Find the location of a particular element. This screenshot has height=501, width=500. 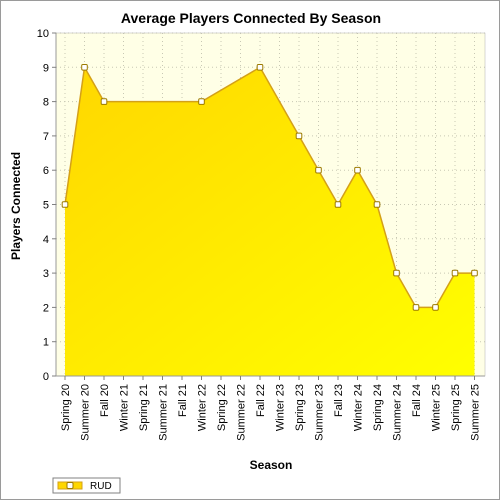

x-tick-label: Summer 24 is located at coordinates (398, 412).